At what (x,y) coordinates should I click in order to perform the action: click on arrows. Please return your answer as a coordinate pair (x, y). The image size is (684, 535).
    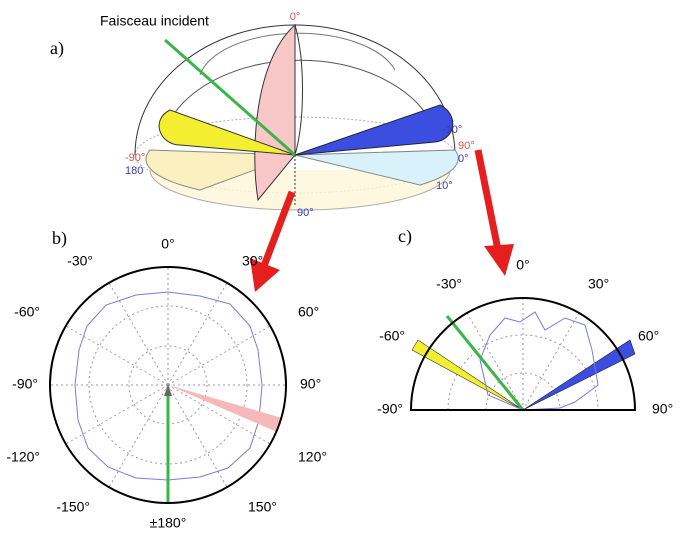
    Looking at the image, I should click on (382, 220).